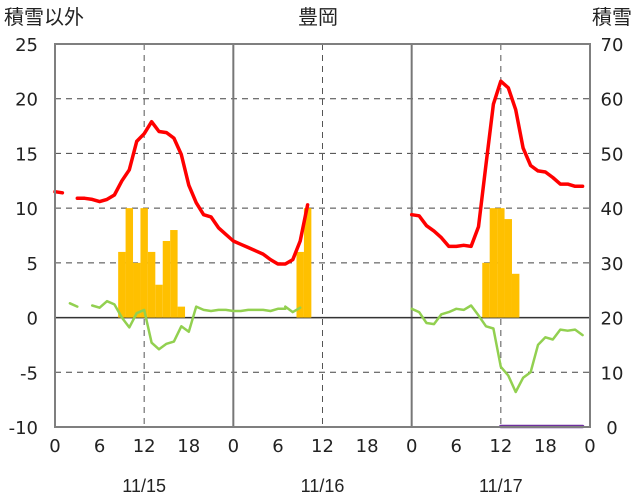  I want to click on left-tick-label: 10, so click(26, 209).